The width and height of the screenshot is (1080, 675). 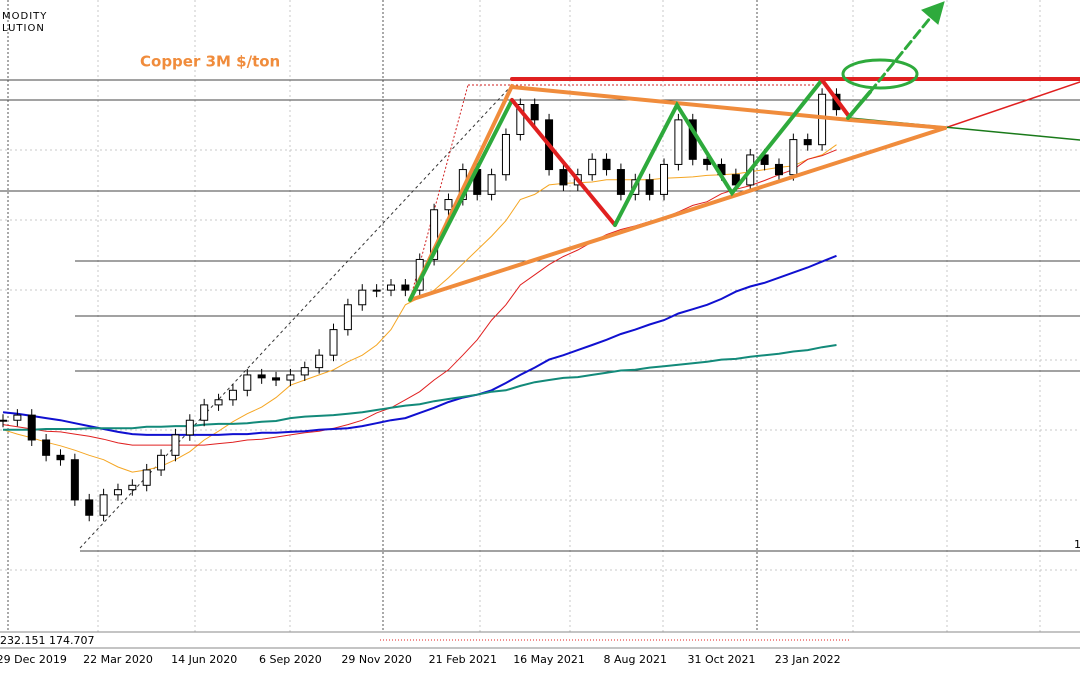 What do you see at coordinates (721, 659) in the screenshot?
I see `x-tick-label: 31 Oct 2021` at bounding box center [721, 659].